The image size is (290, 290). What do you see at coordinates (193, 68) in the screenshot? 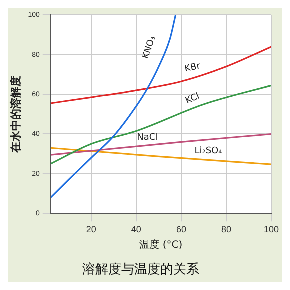
I see `text: KBr` at bounding box center [193, 68].